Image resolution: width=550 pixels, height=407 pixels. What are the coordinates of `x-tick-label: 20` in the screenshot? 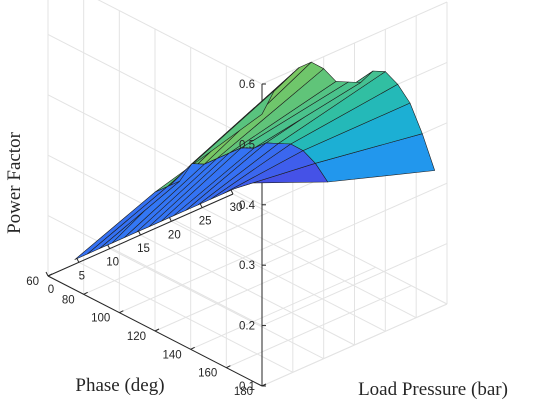 It's located at (174, 235).